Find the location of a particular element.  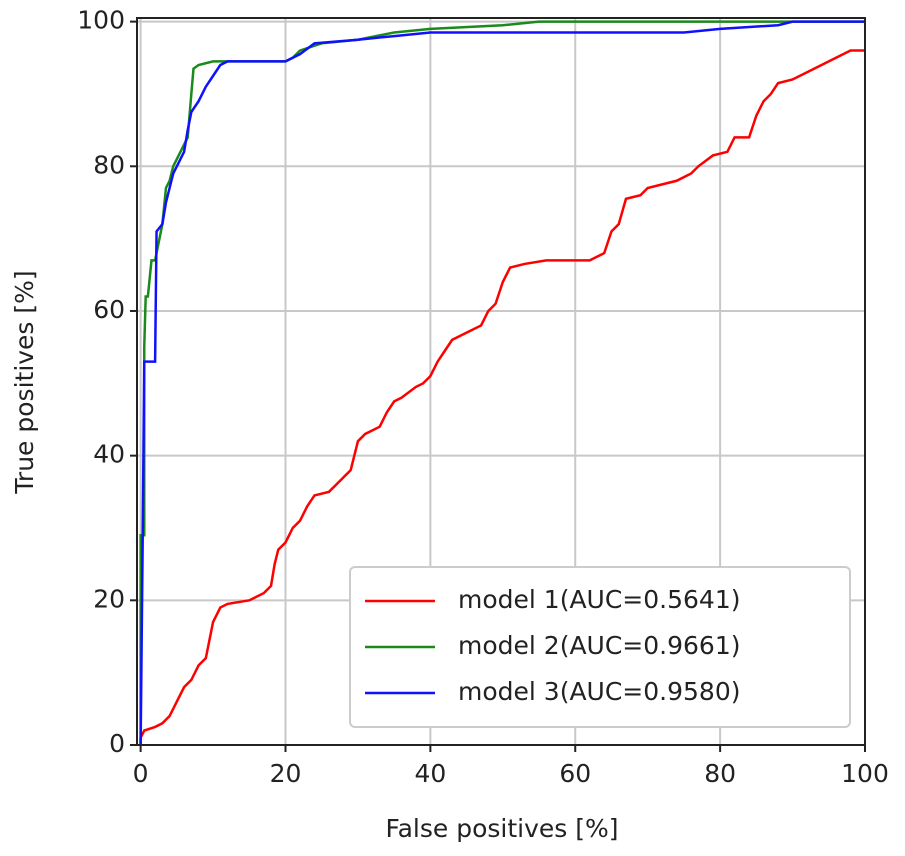

x-tick-label: 60 is located at coordinates (575, 773).